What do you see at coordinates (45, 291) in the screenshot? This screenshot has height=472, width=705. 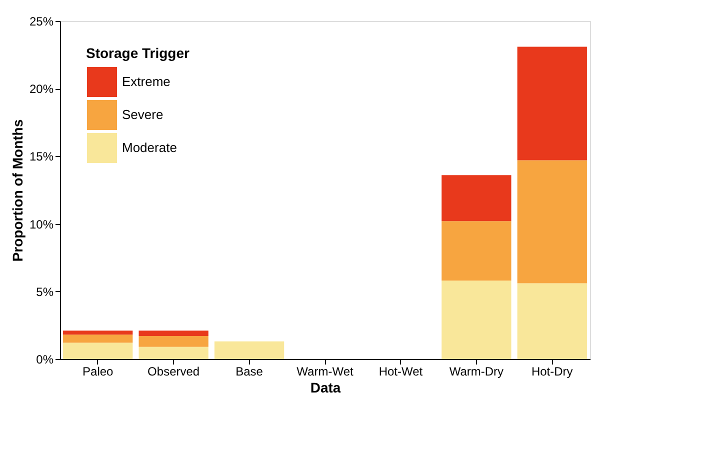 I see `y-tick-label: 5%` at bounding box center [45, 291].